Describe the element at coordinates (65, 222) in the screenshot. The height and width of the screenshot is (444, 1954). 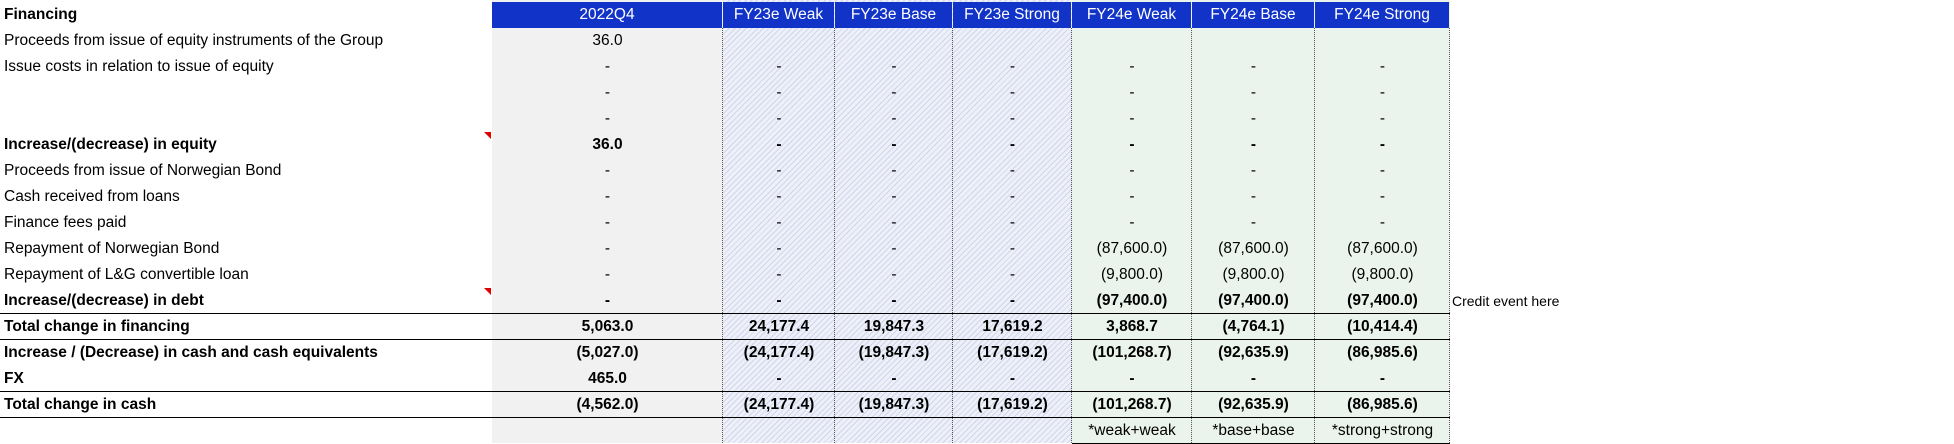
I see `row-label: Finance fees paid` at that location.